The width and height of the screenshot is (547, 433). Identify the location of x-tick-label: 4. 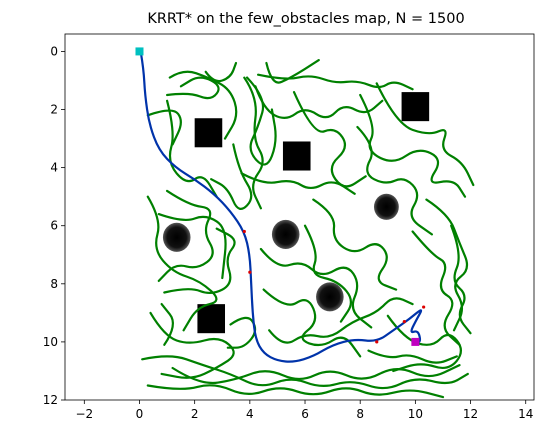
(250, 414).